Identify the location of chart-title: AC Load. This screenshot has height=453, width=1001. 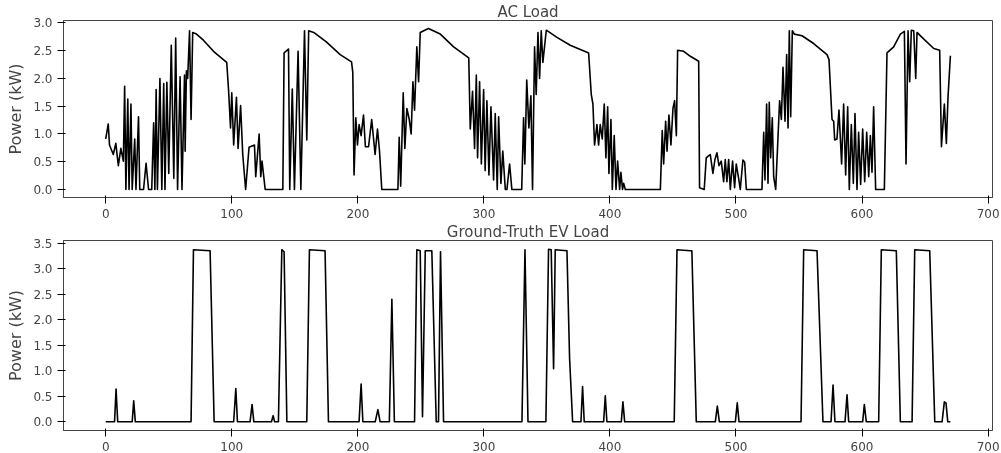
(528, 11).